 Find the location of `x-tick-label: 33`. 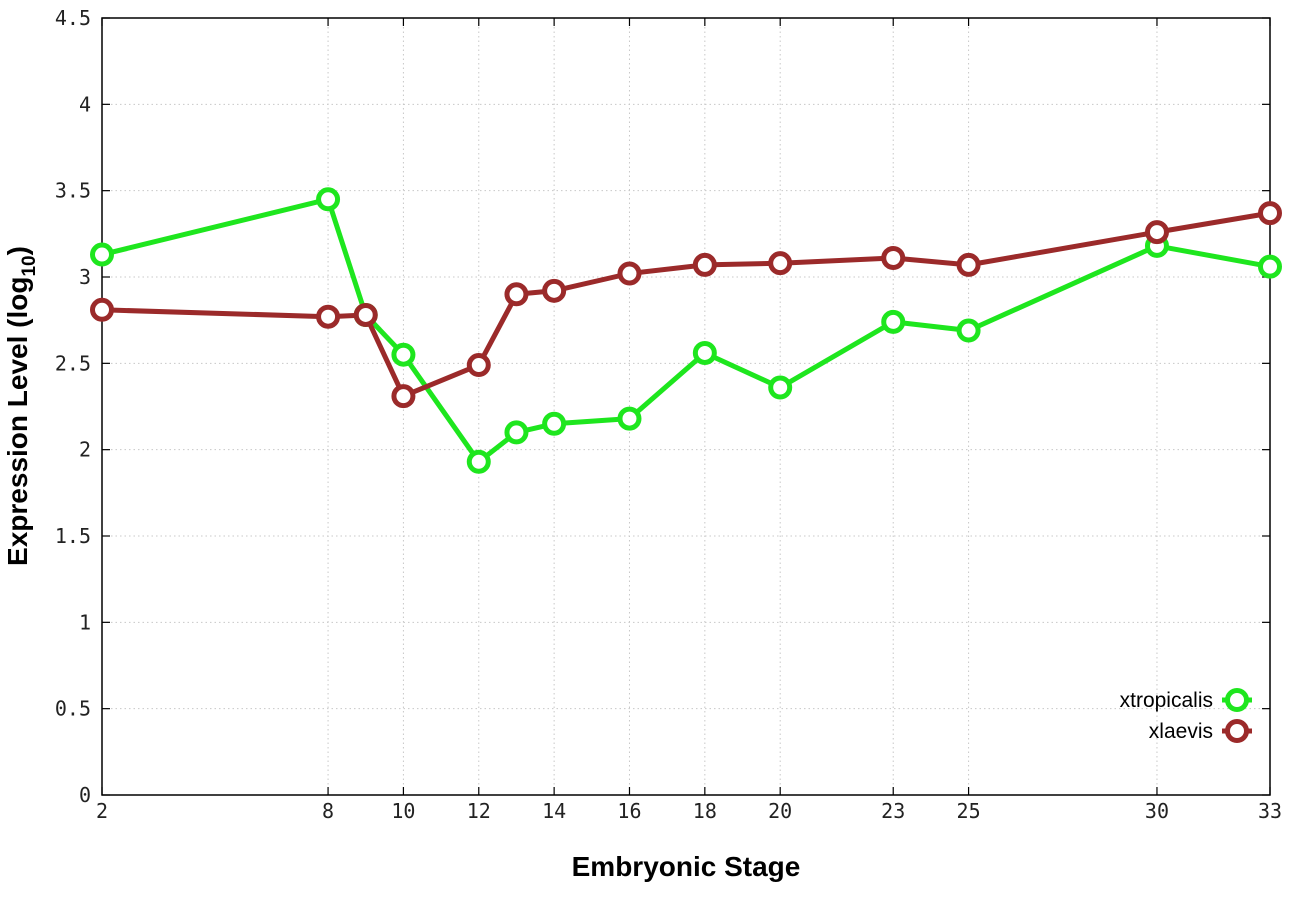

x-tick-label: 33 is located at coordinates (1270, 811).